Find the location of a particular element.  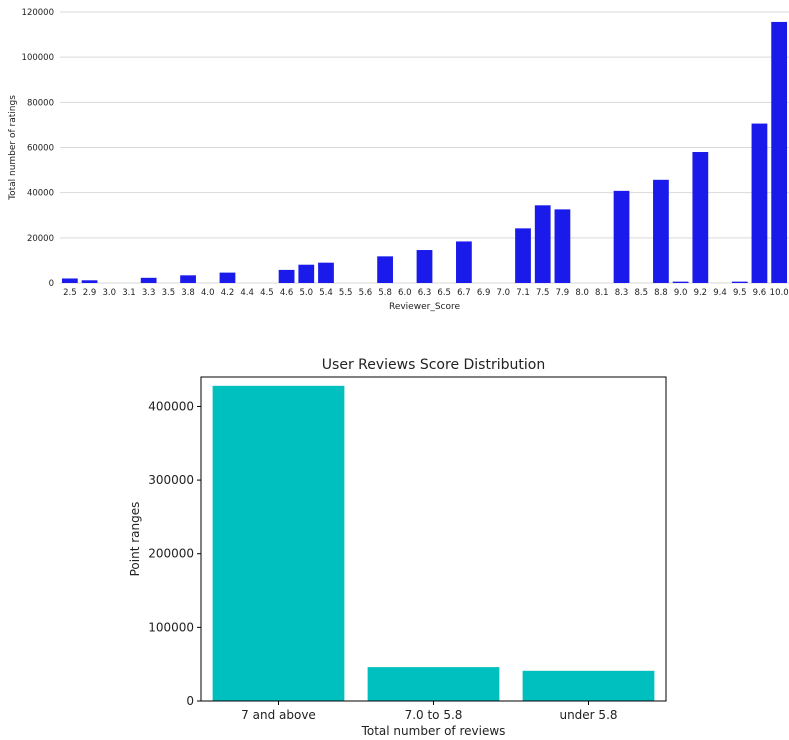

x-tick-label: 4.5 is located at coordinates (267, 293).